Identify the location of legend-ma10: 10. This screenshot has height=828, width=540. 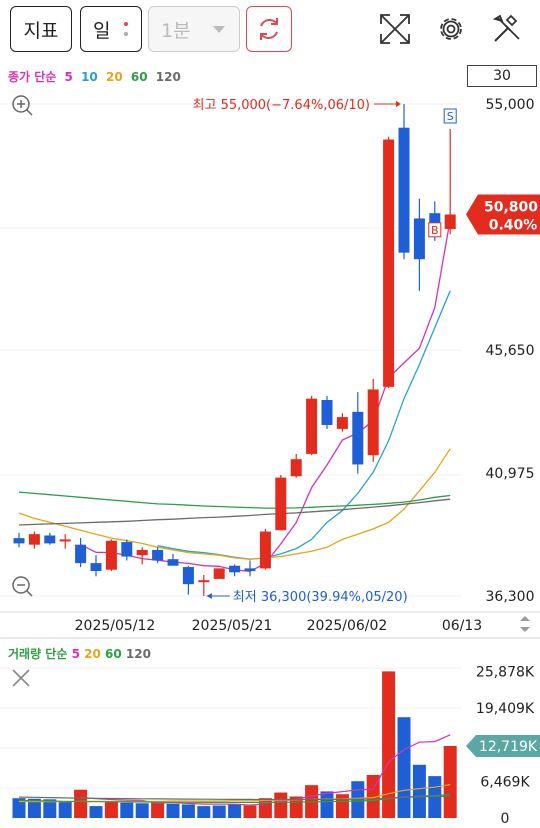
(89, 77).